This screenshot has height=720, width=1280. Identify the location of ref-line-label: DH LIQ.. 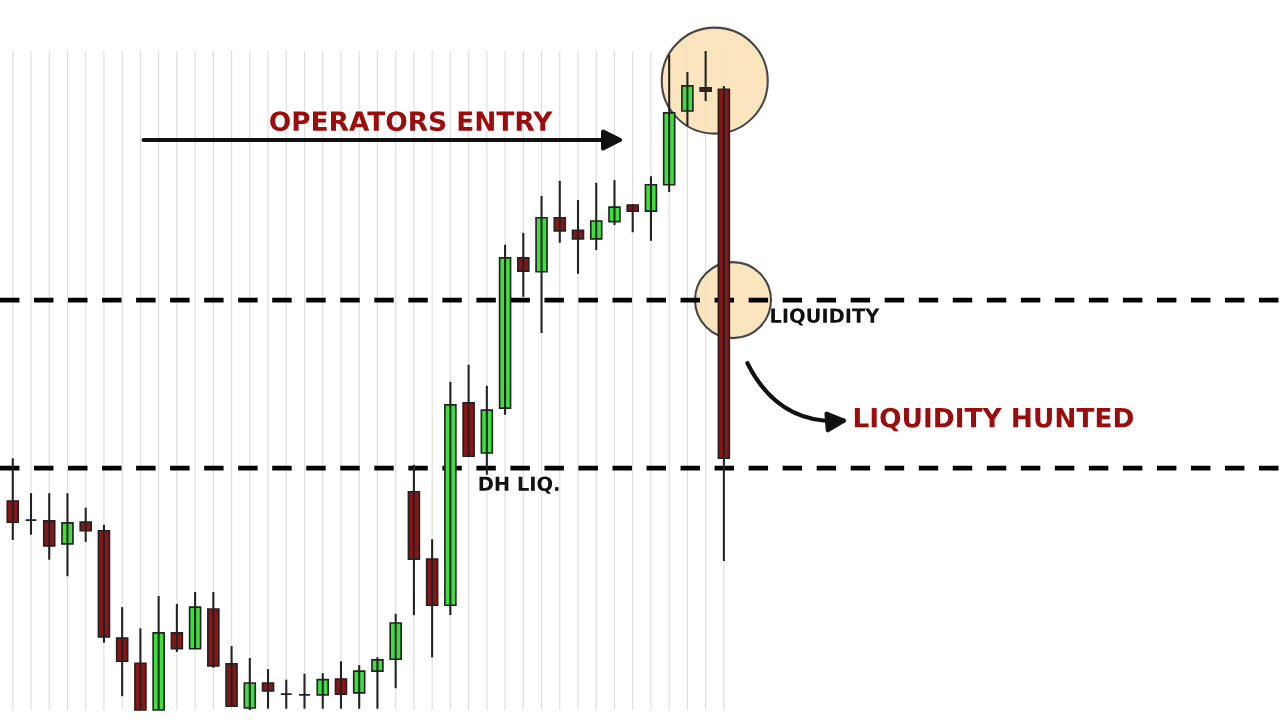
(519, 485).